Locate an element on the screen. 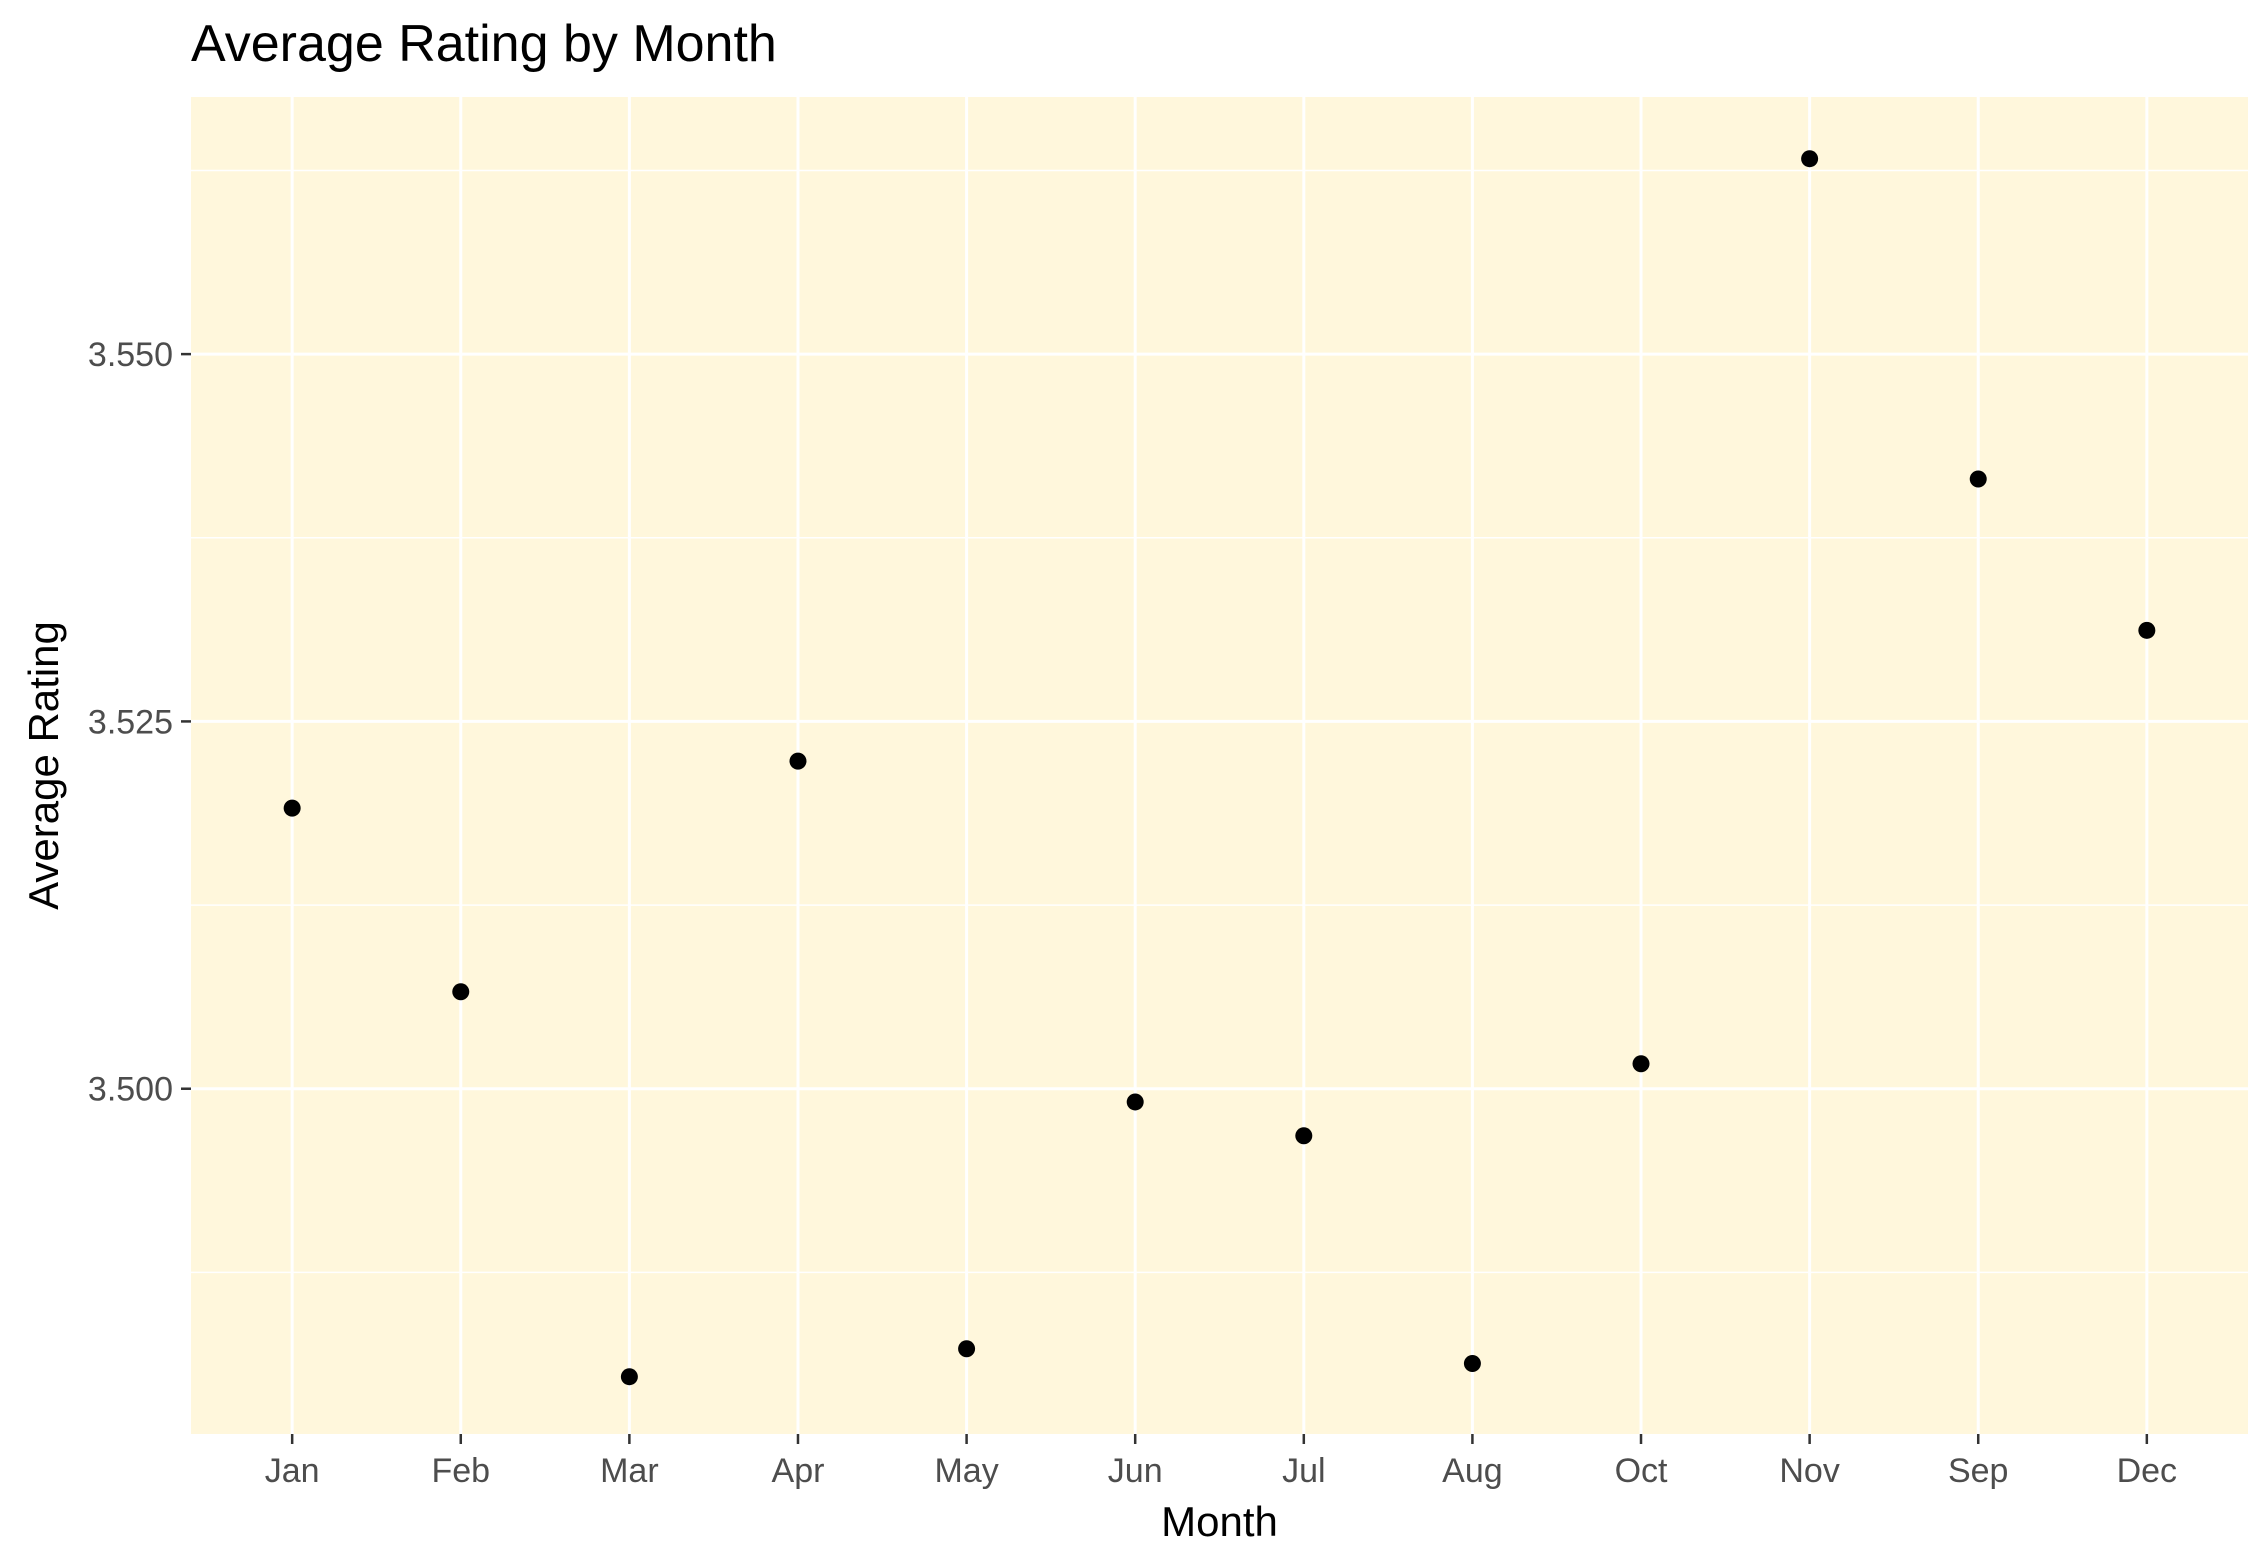  x-tick-label-oct: Oct is located at coordinates (1641, 1471).